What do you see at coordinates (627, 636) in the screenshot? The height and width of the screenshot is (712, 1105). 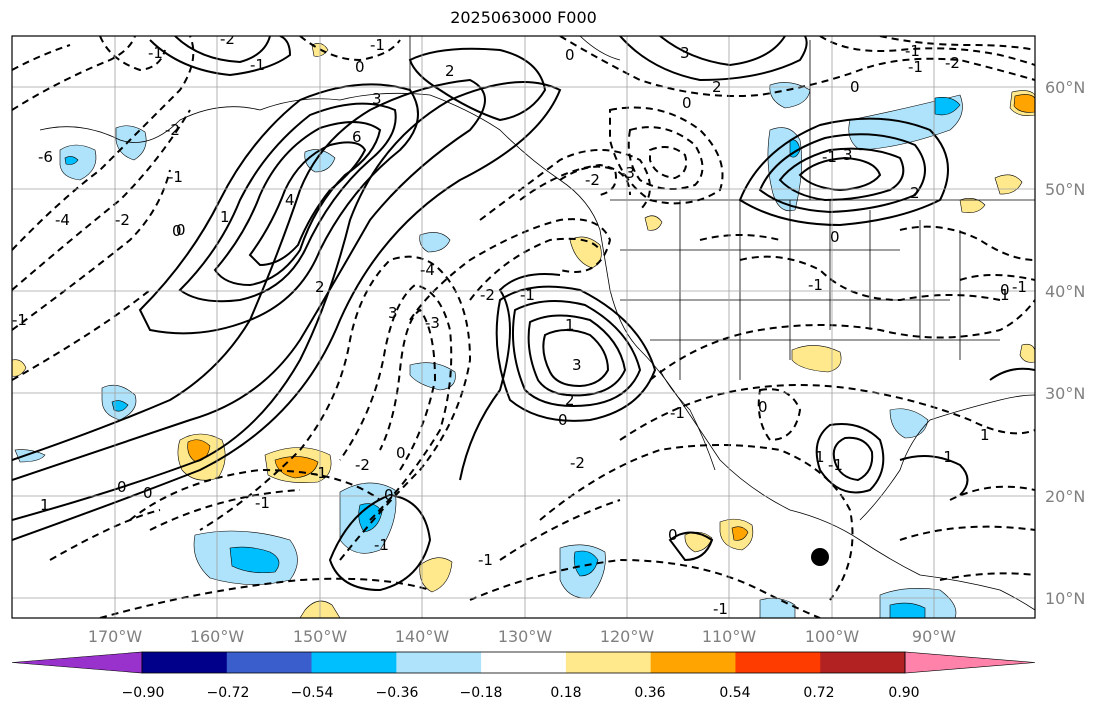 I see `lon-label: 120°W` at bounding box center [627, 636].